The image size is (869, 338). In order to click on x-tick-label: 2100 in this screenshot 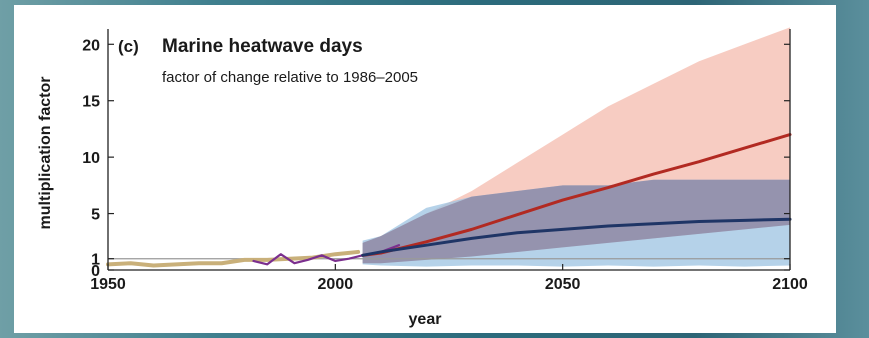, I will do `click(790, 284)`.